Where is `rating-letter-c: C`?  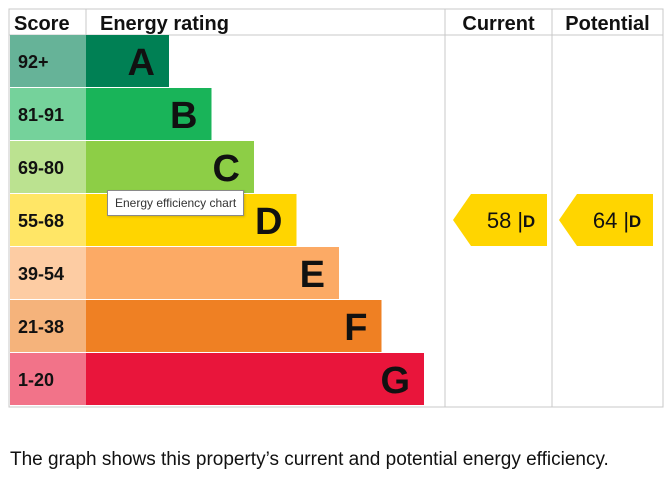 rating-letter-c: C is located at coordinates (226, 169).